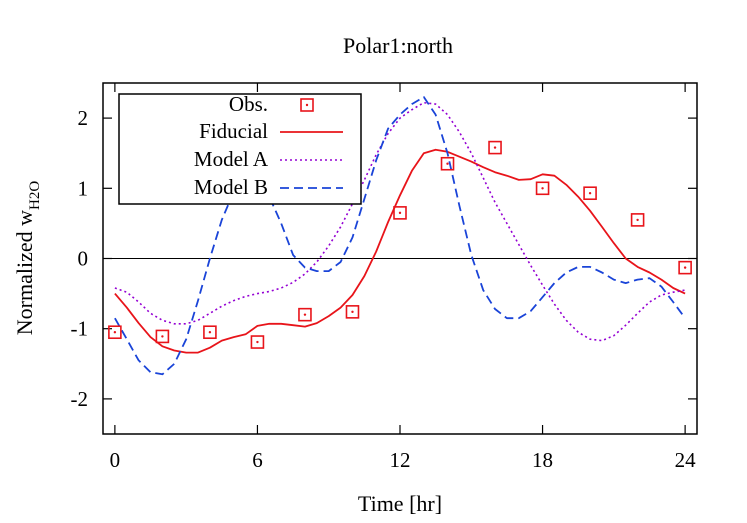 This screenshot has width=747, height=523. What do you see at coordinates (248, 104) in the screenshot?
I see `legend-label-obs: Obs.` at bounding box center [248, 104].